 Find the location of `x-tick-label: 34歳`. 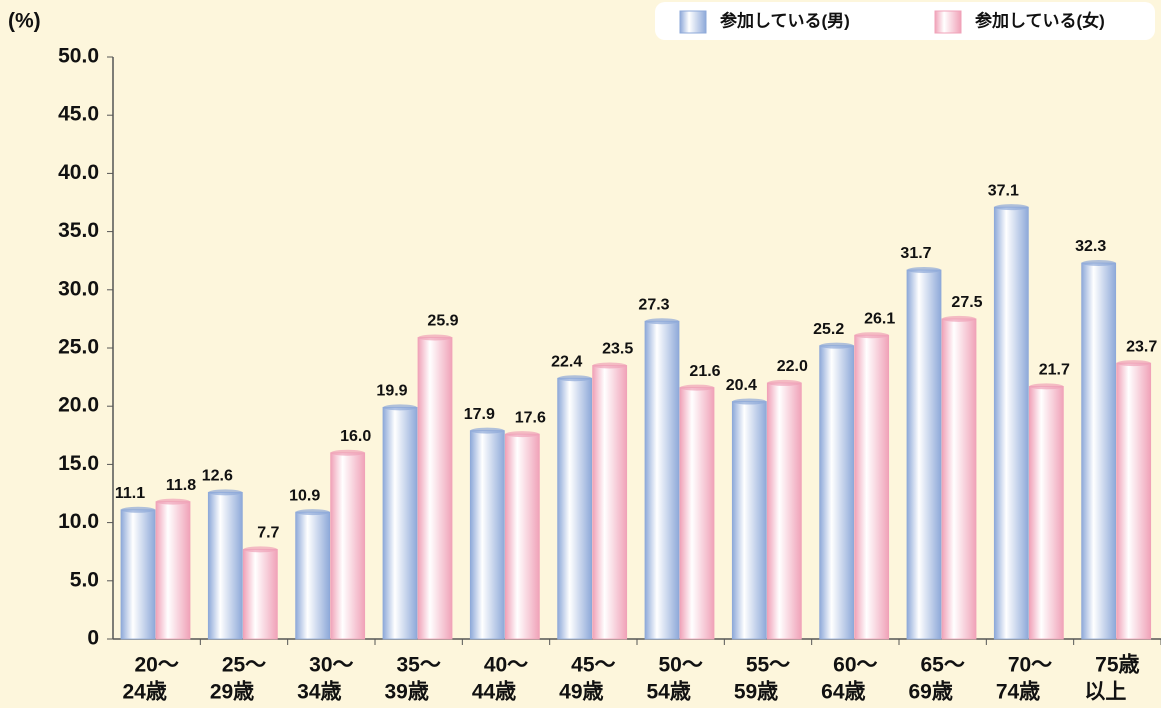

x-tick-label: 34歳 is located at coordinates (319, 692).